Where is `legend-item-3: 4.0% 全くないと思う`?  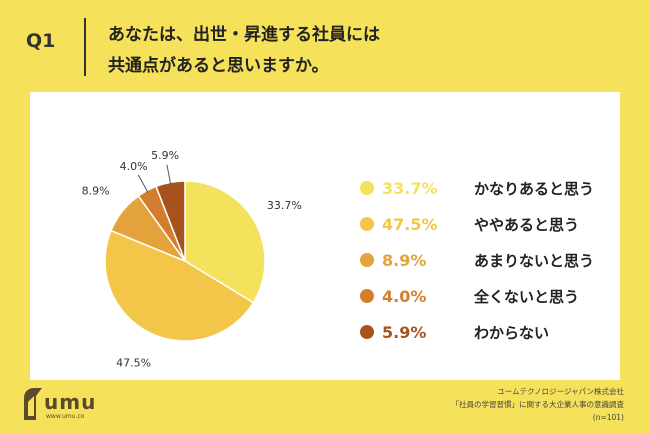
legend-item-3: 4.0% 全くないと思う is located at coordinates (477, 296).